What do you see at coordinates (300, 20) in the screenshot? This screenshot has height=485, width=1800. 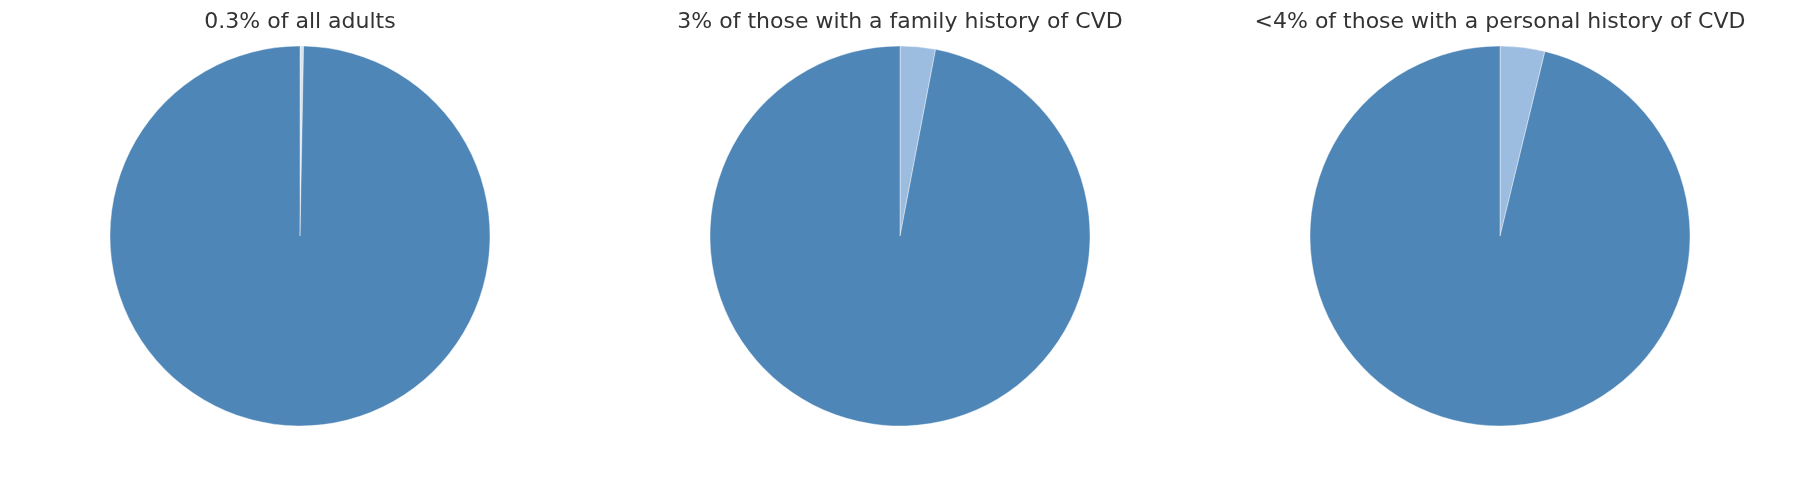 I see `chart-title: 0.3% of all adults` at bounding box center [300, 20].